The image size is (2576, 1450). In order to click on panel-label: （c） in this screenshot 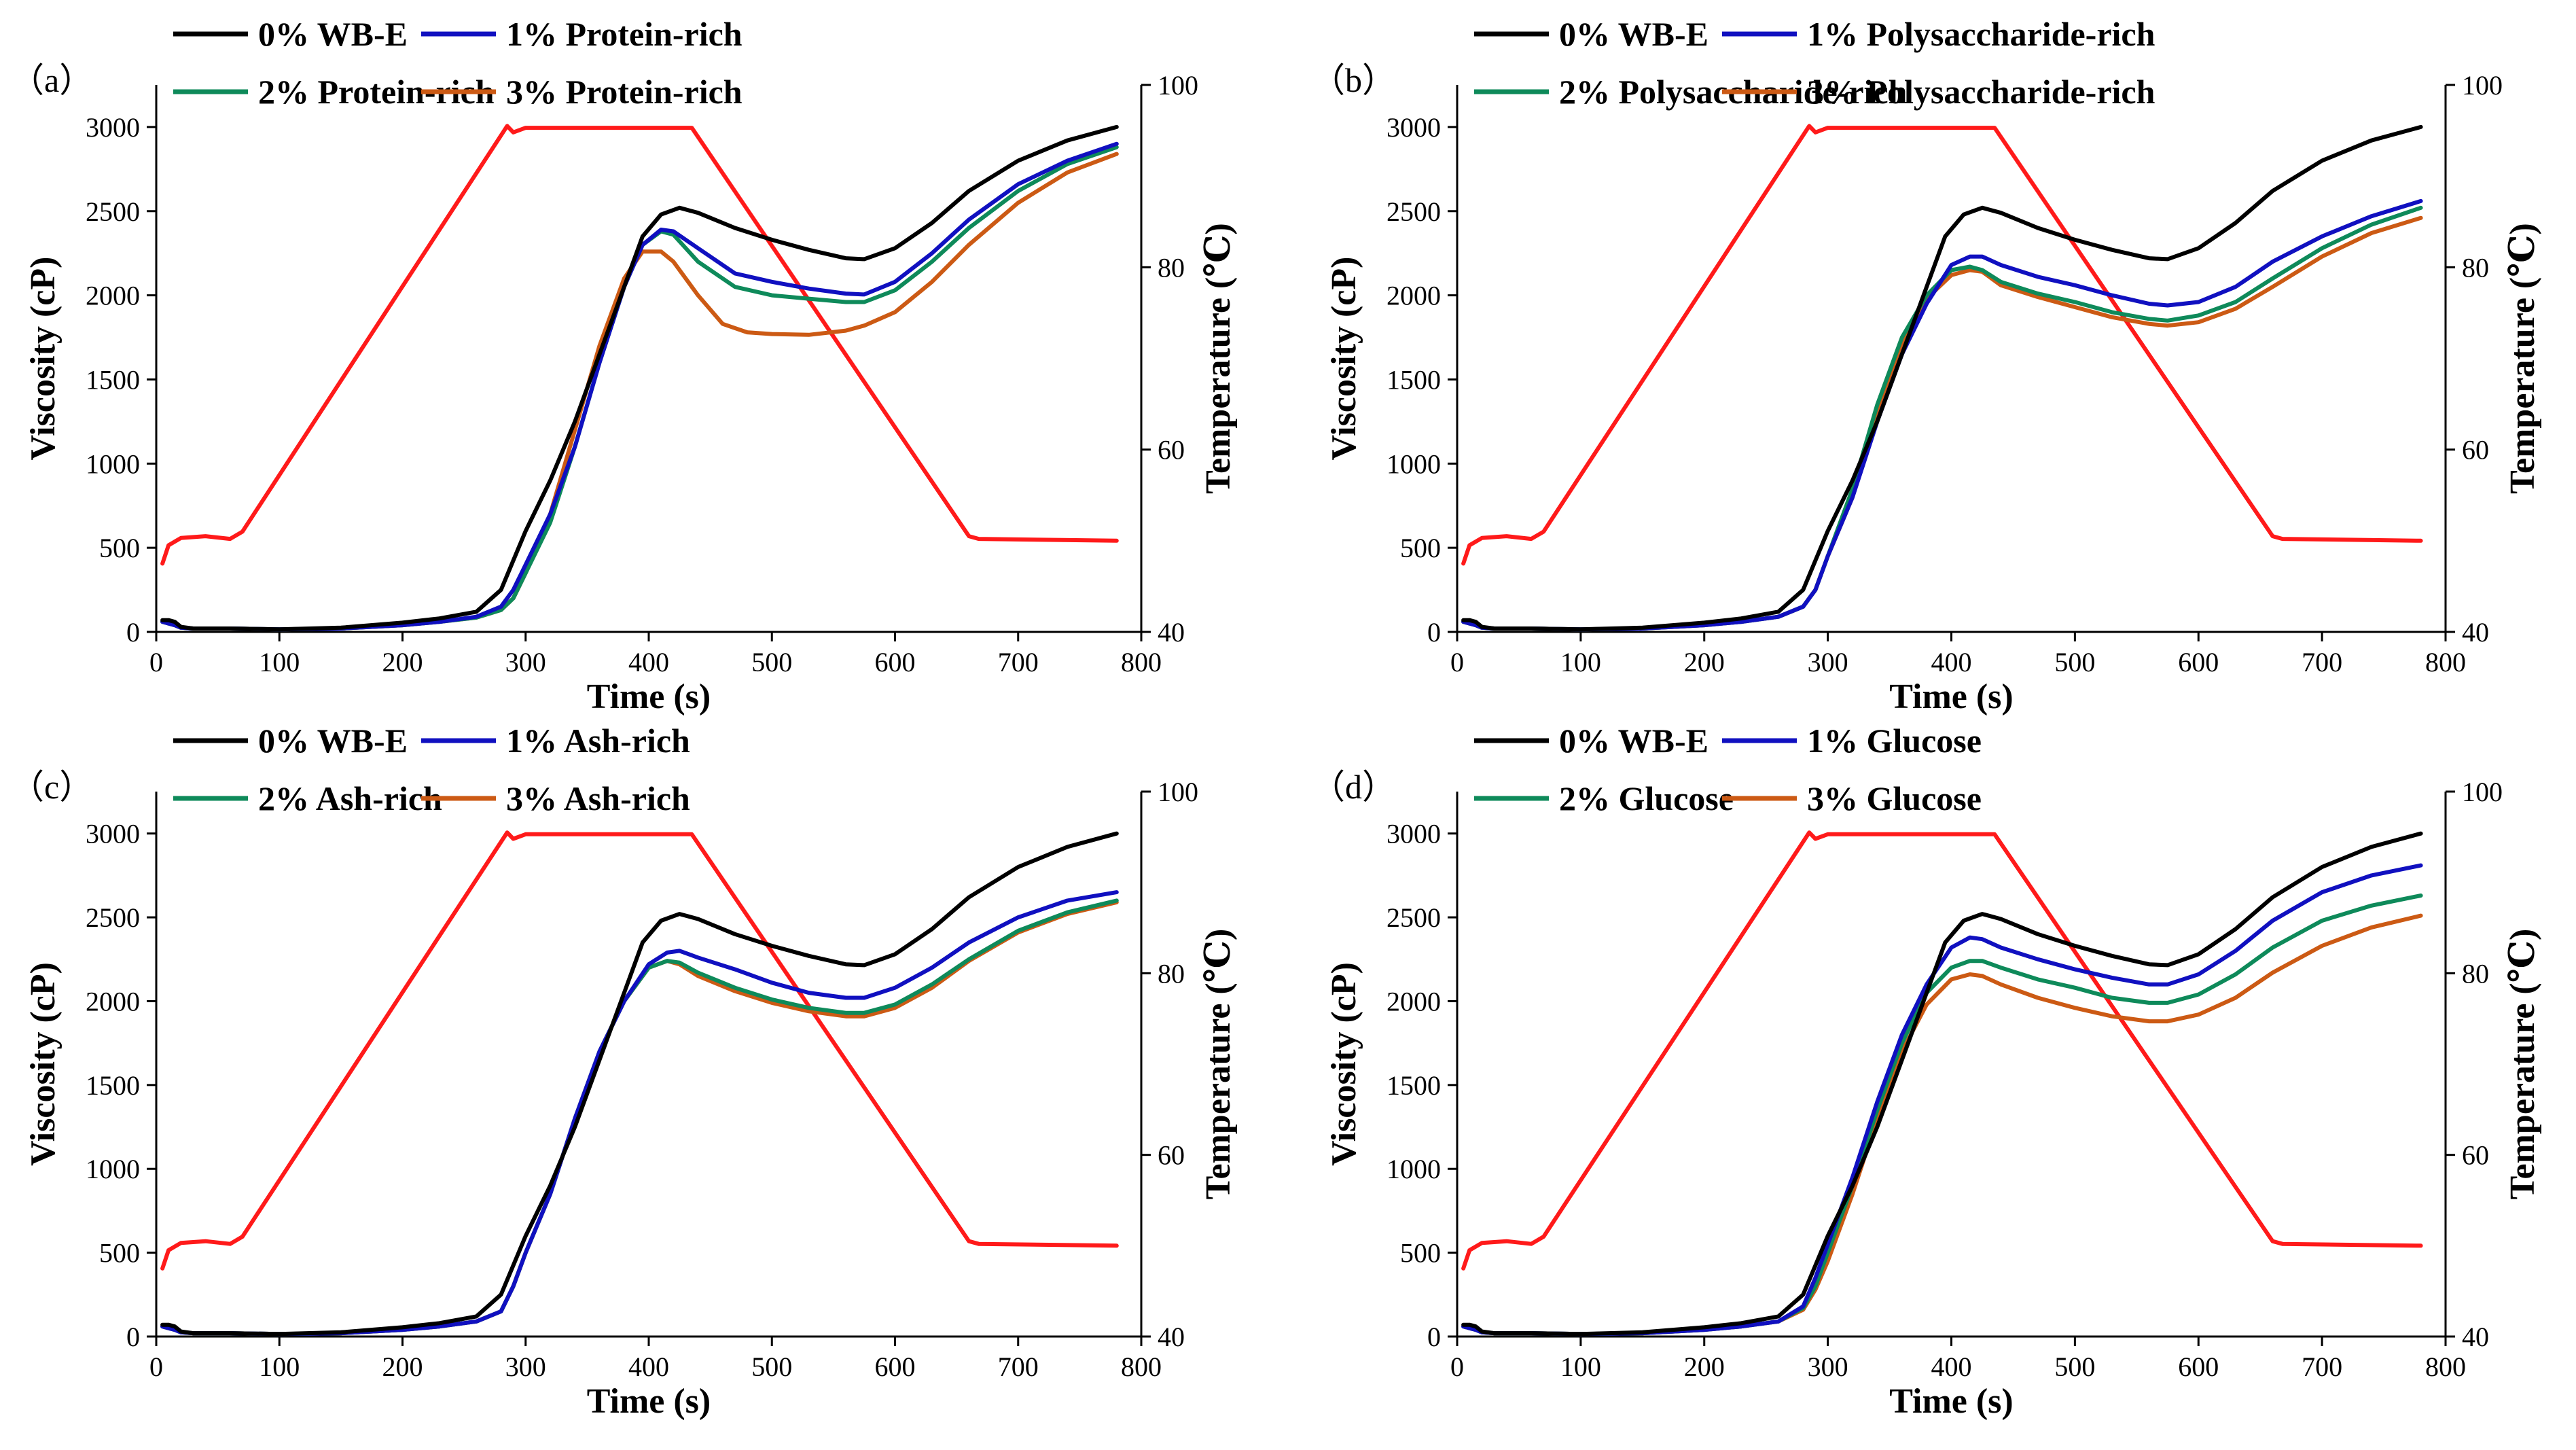, I will do `click(51, 787)`.